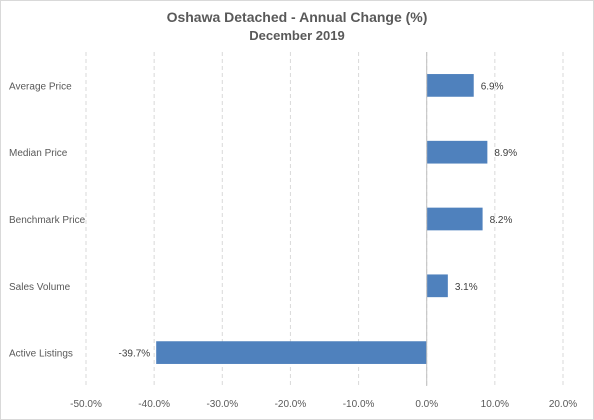  Describe the element at coordinates (222, 404) in the screenshot. I see `x-tick-label: -30.0%` at that location.